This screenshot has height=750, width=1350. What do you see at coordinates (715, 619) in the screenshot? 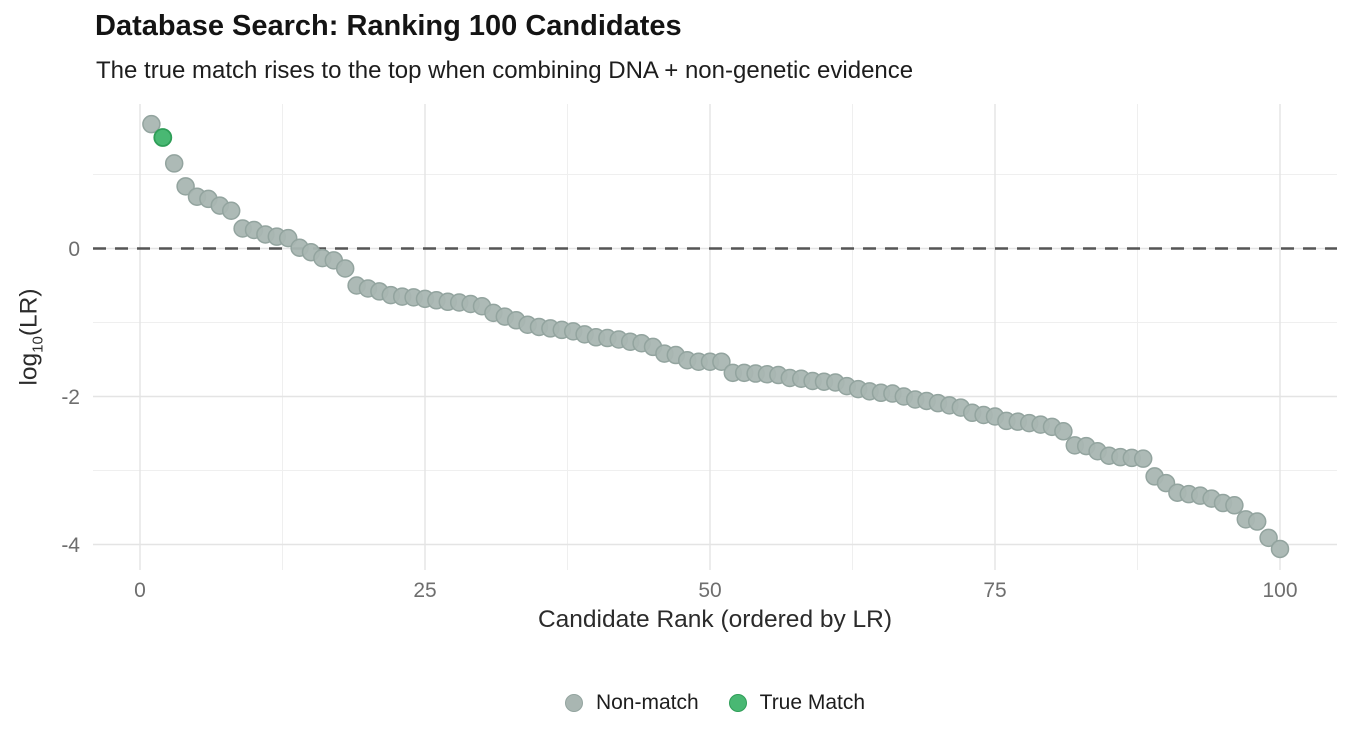
I see `x-axis-title: Candidate Rank (ordered by LR)` at bounding box center [715, 619].